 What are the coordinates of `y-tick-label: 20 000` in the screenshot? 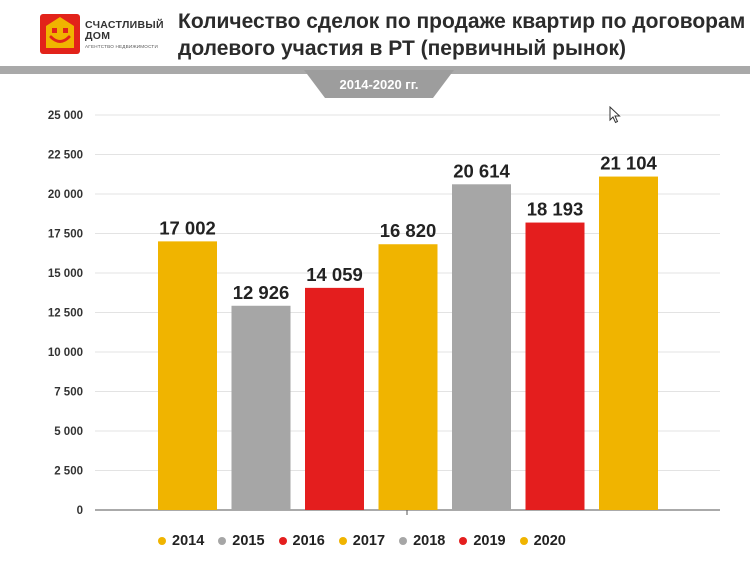 It's located at (65, 195).